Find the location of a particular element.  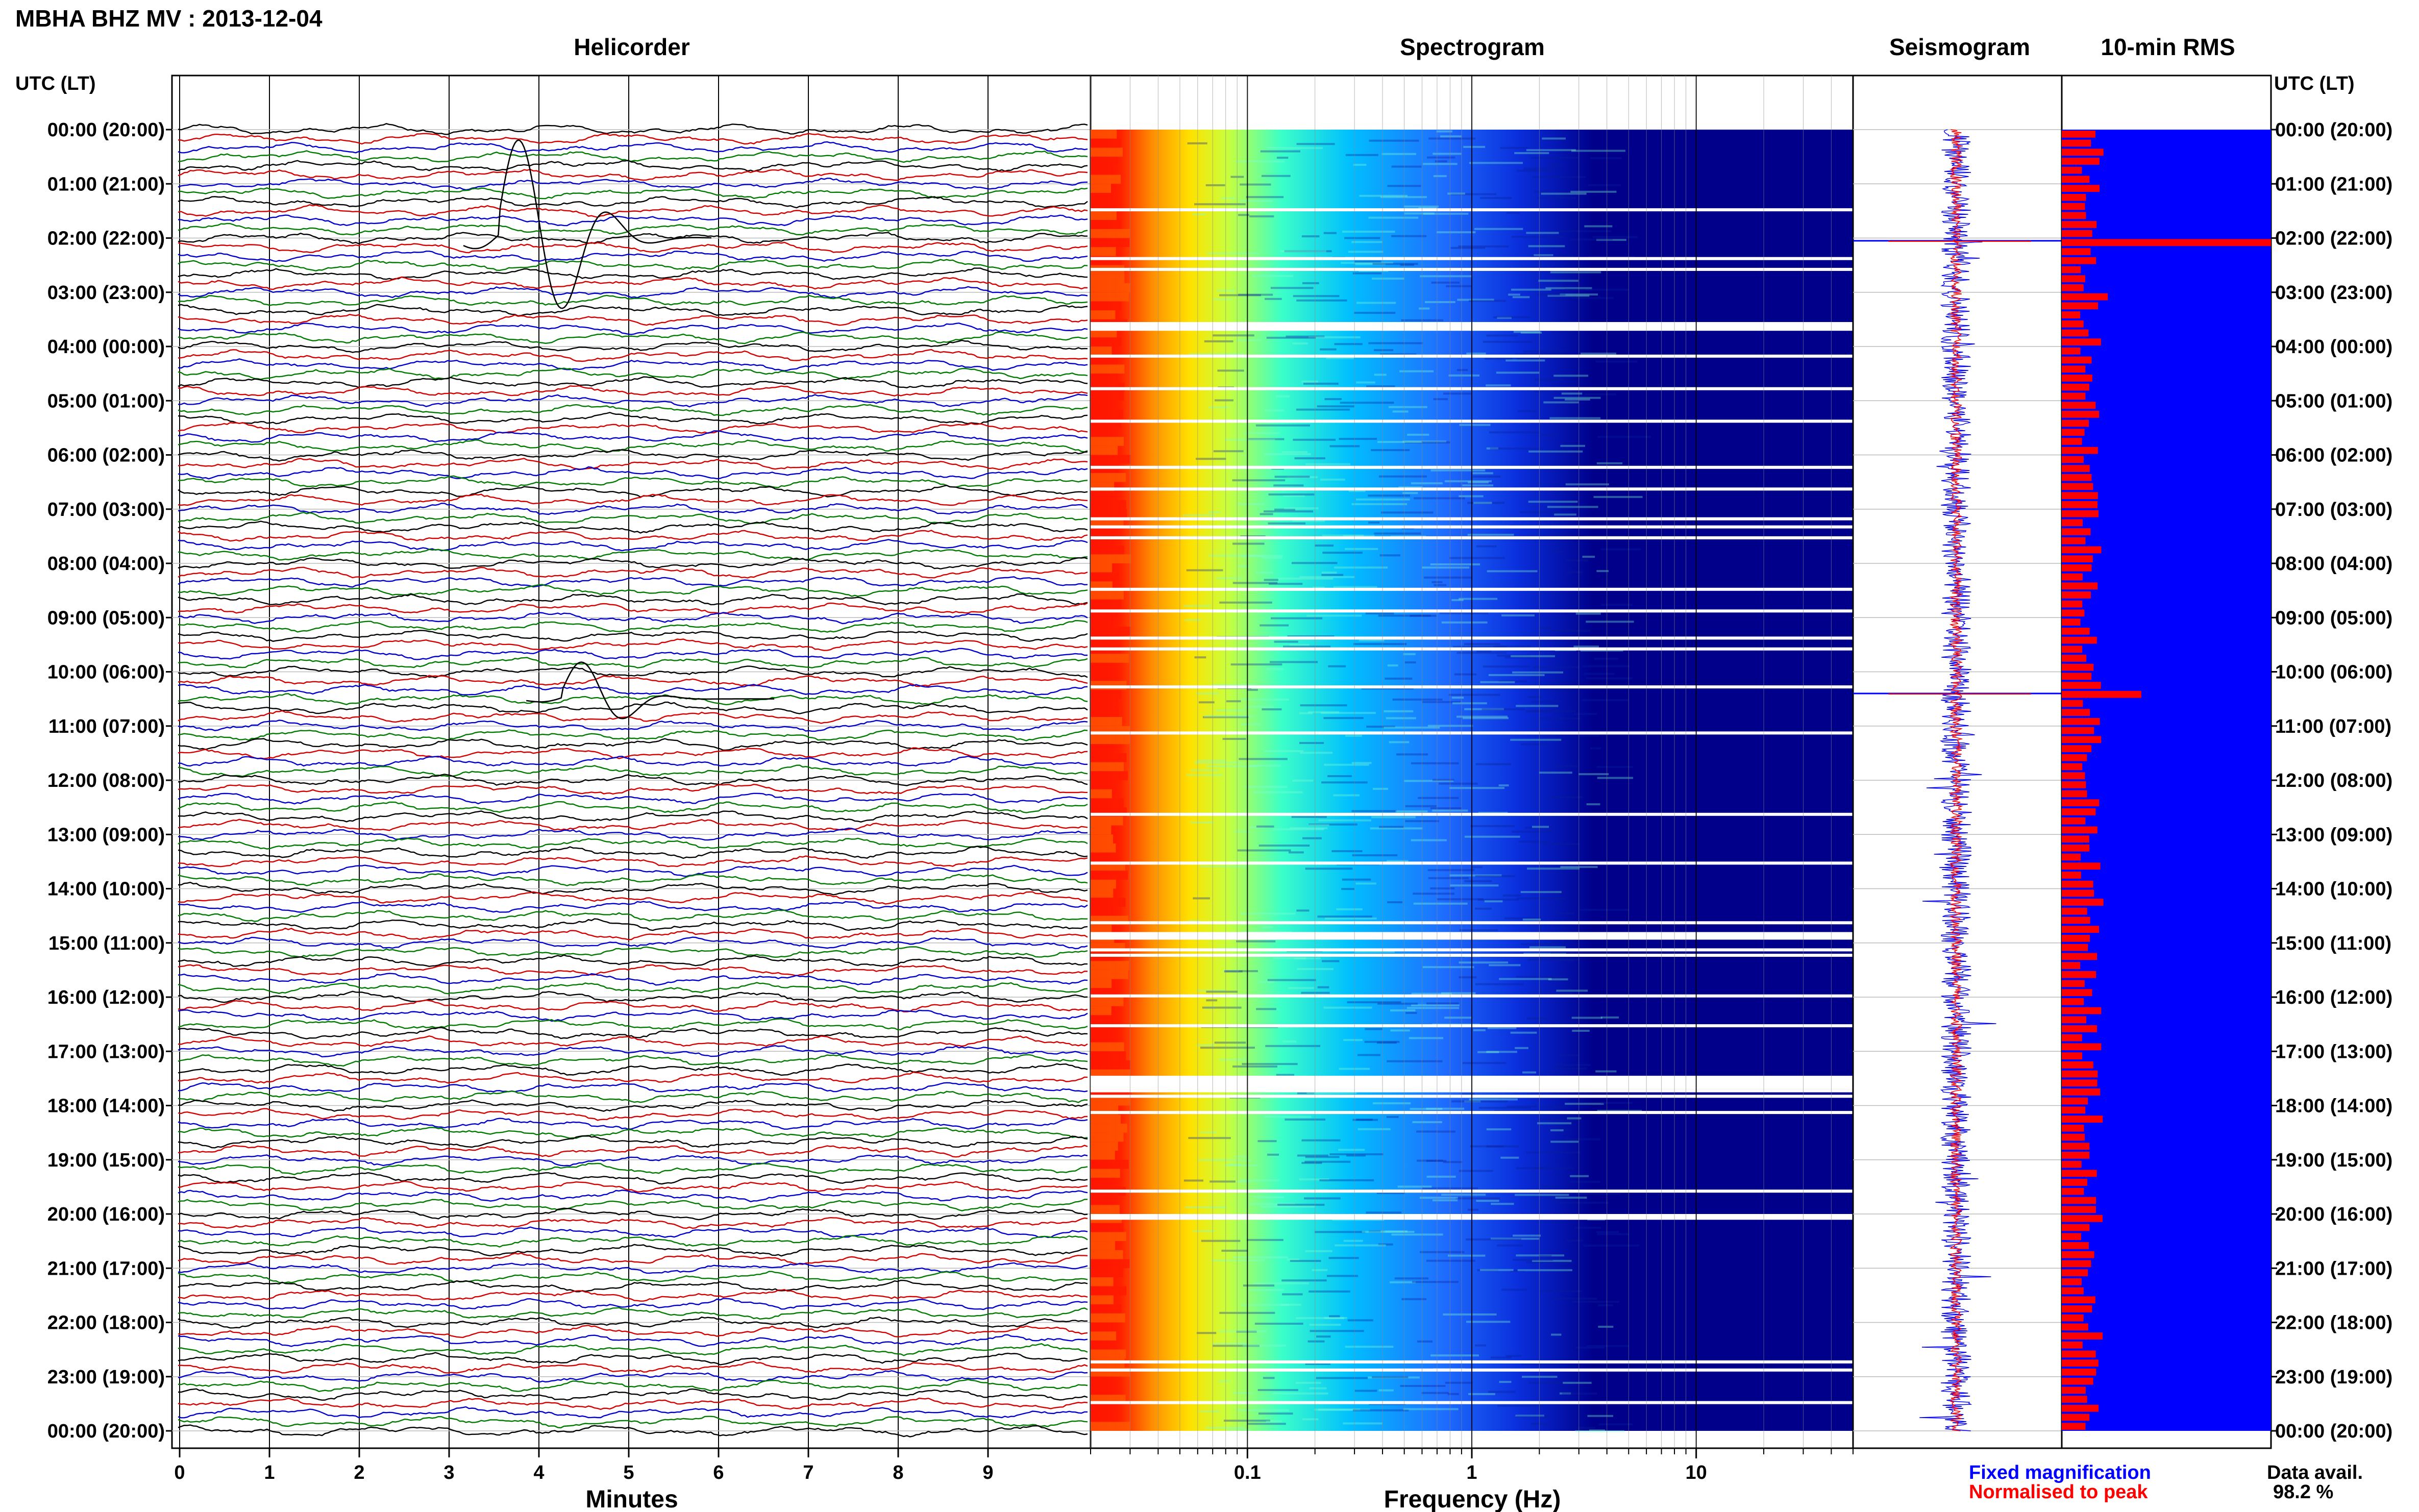

time-label-left: 21:00 (17:00) is located at coordinates (106, 1268).